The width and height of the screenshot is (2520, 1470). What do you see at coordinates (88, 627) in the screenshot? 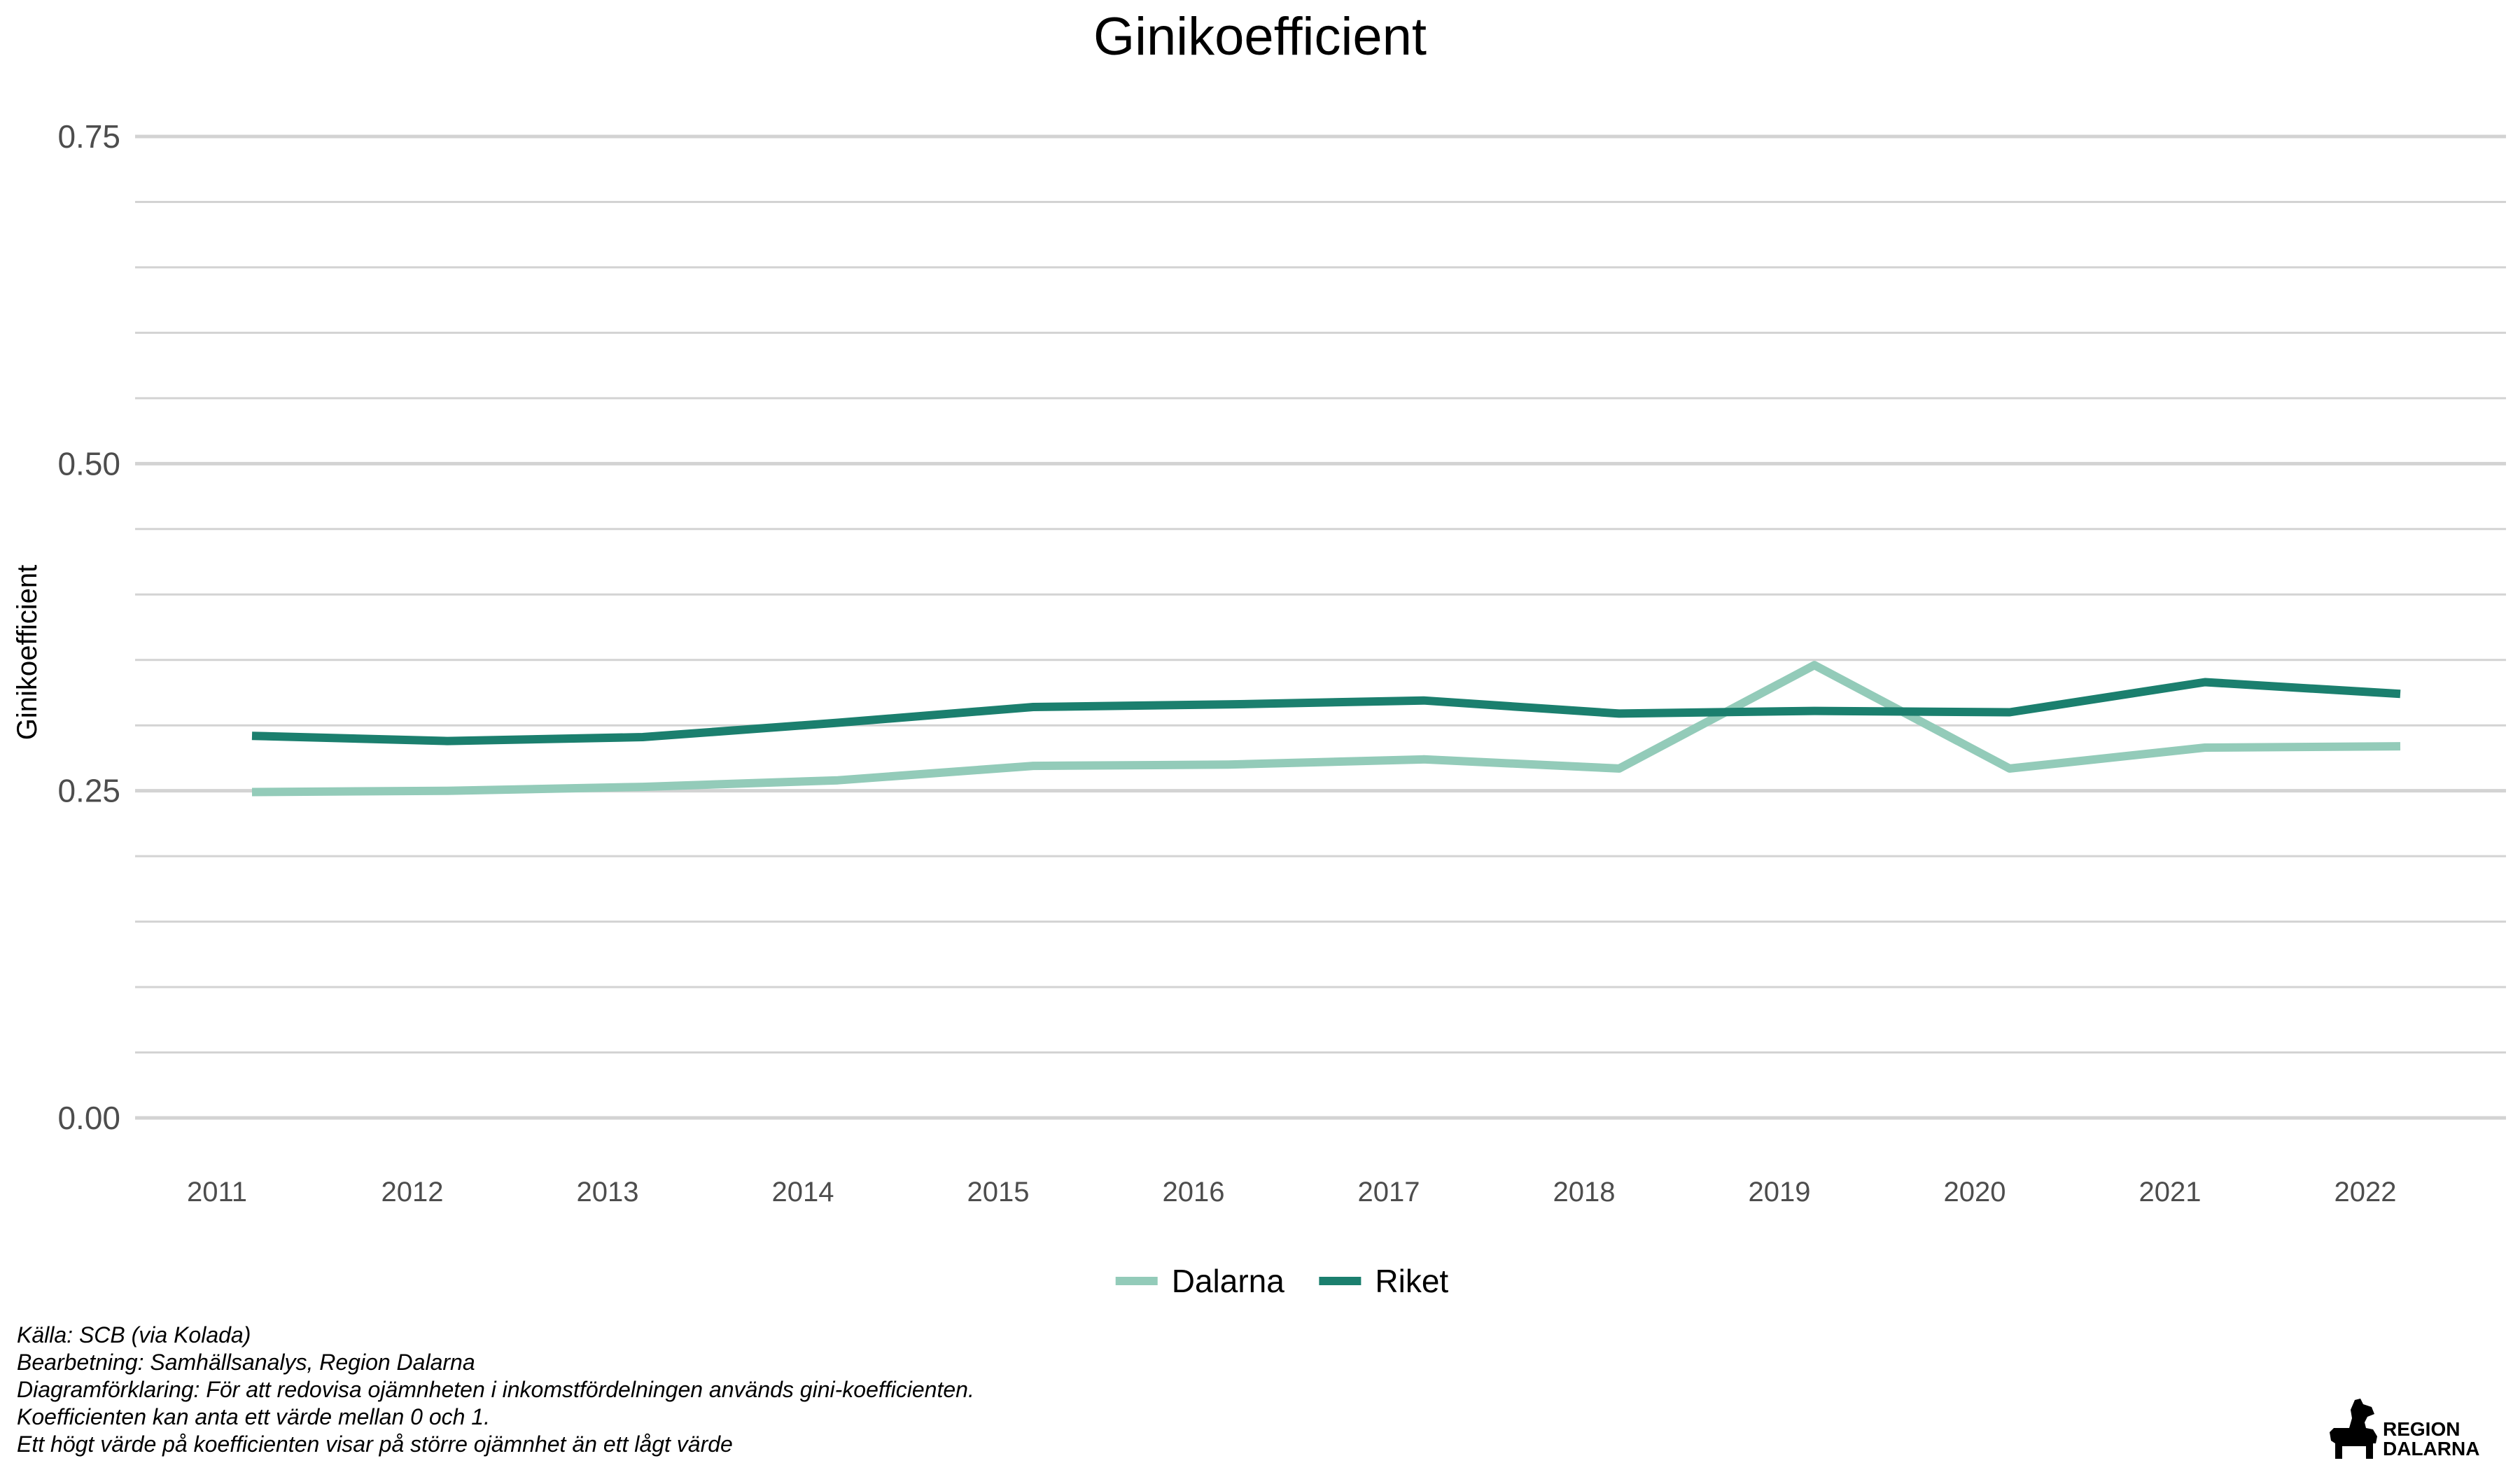
I see `y-axis-ticks: 0.00 0.25 0.50 0.75` at bounding box center [88, 627].